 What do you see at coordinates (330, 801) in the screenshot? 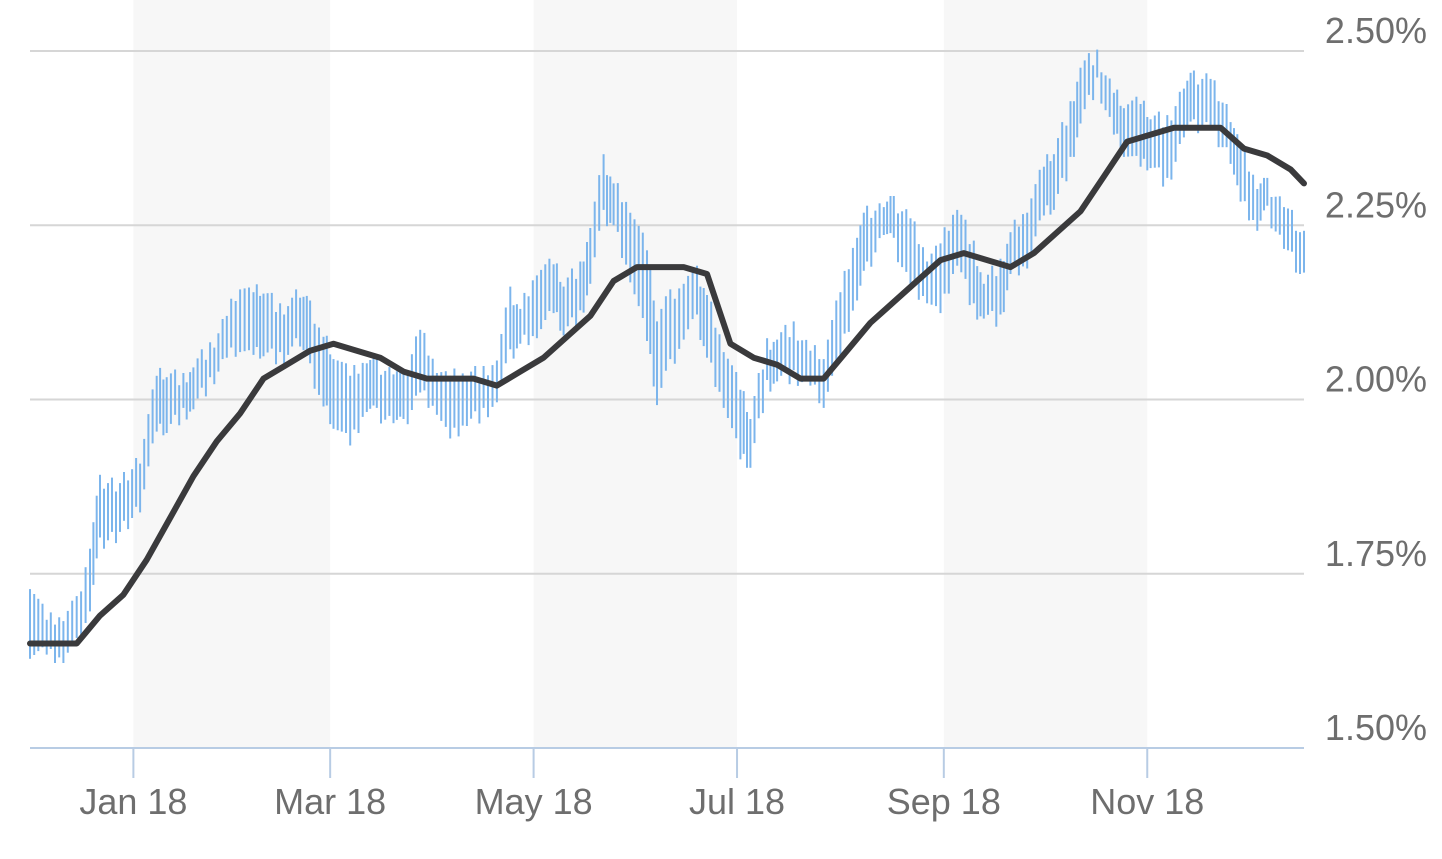
I see `x-tick-label: Mar 18` at bounding box center [330, 801].